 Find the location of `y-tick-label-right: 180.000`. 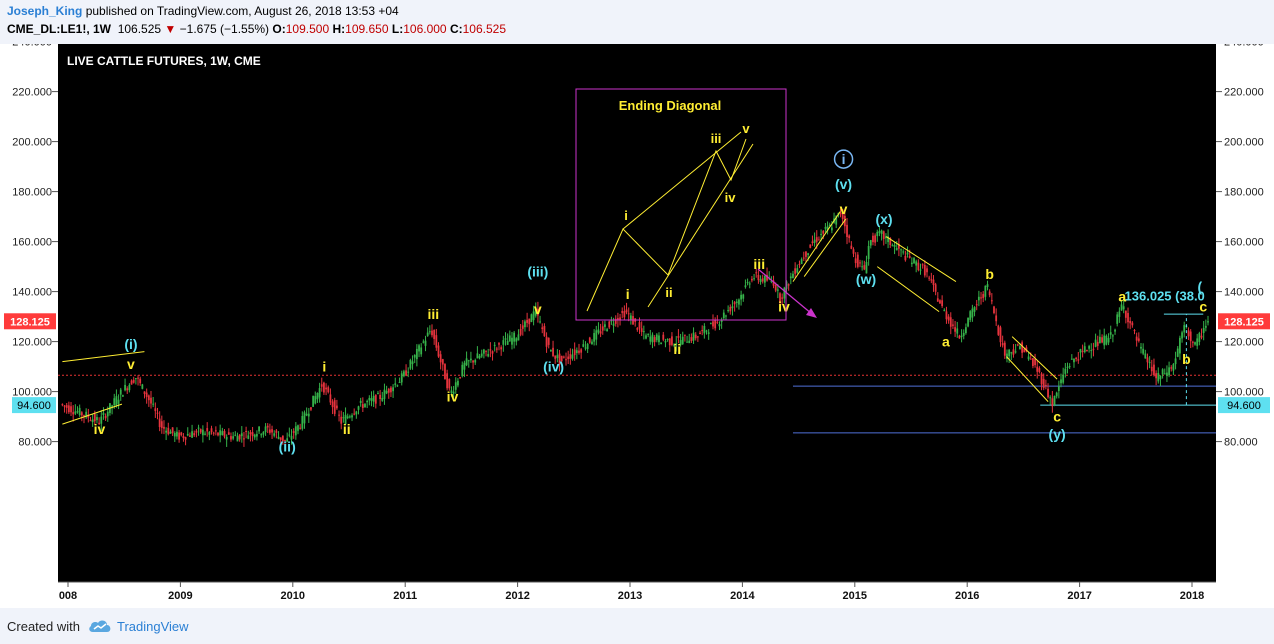

y-tick-label-right: 180.000 is located at coordinates (1244, 193).